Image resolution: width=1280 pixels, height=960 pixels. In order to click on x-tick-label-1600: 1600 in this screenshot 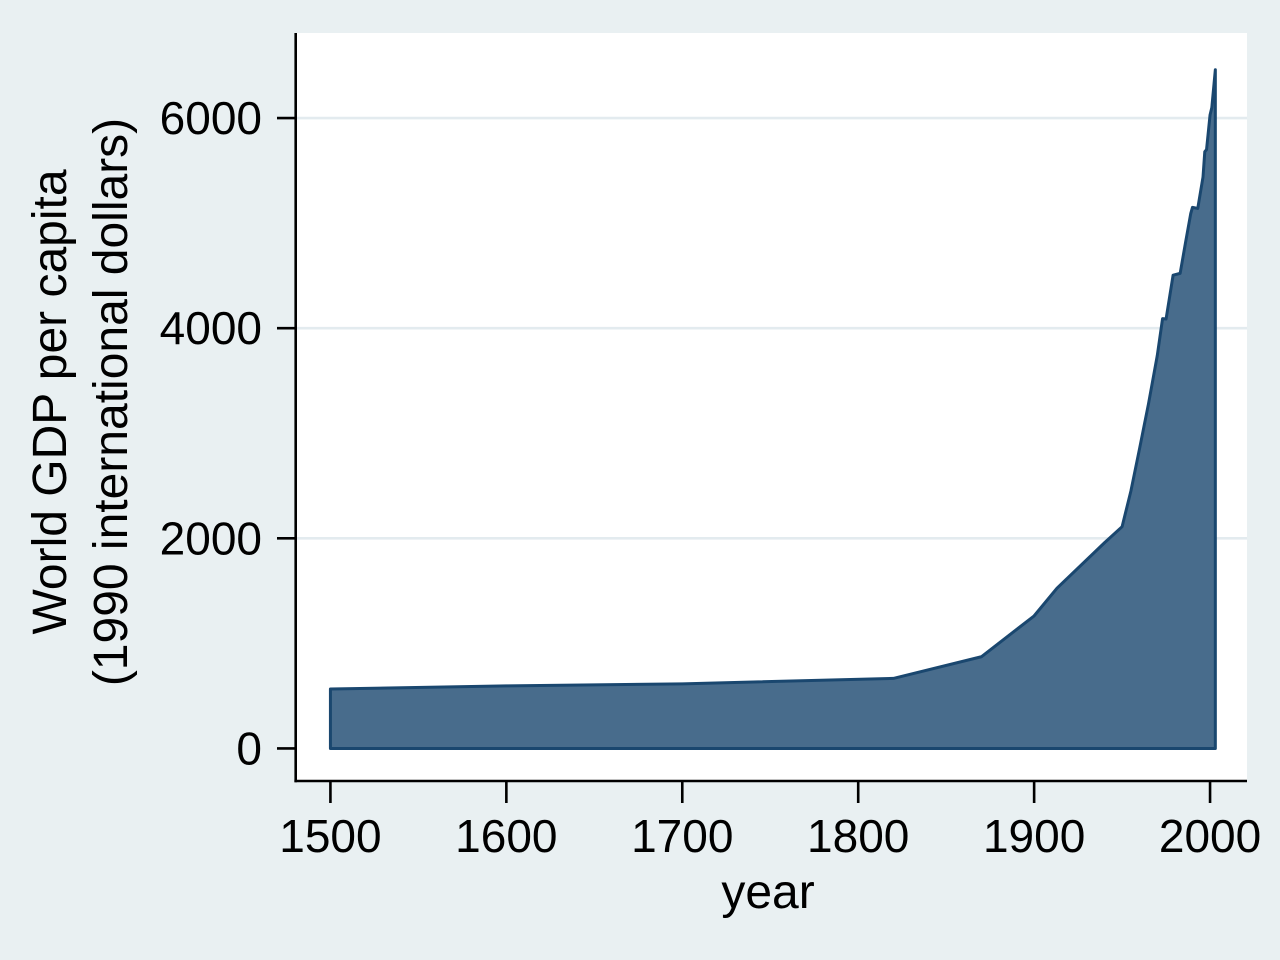, I will do `click(506, 836)`.